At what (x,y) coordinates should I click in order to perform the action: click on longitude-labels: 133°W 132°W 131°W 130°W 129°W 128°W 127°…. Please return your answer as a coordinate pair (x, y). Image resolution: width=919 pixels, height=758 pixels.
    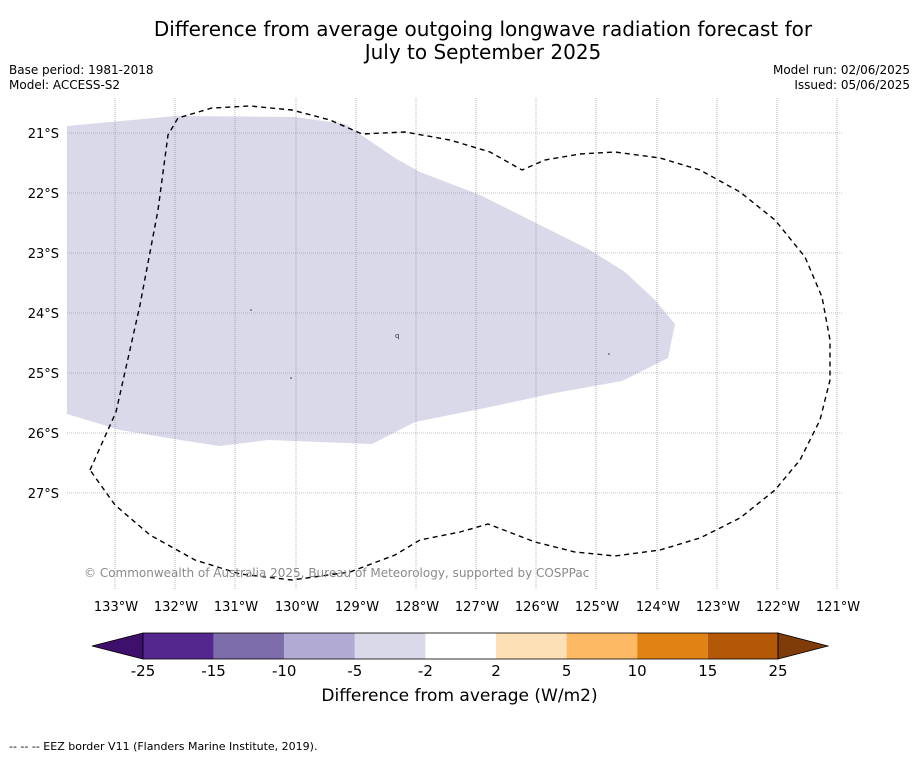
    Looking at the image, I should click on (477, 607).